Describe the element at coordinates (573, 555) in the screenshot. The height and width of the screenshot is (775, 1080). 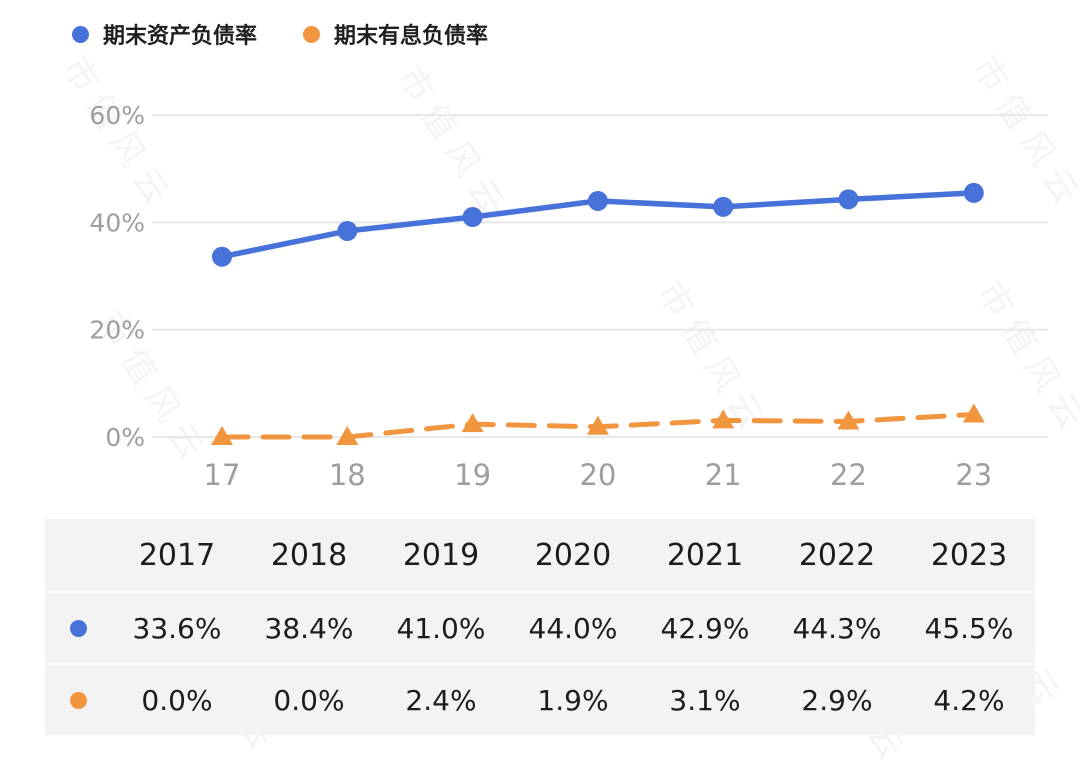
I see `table-year-header: 2020` at that location.